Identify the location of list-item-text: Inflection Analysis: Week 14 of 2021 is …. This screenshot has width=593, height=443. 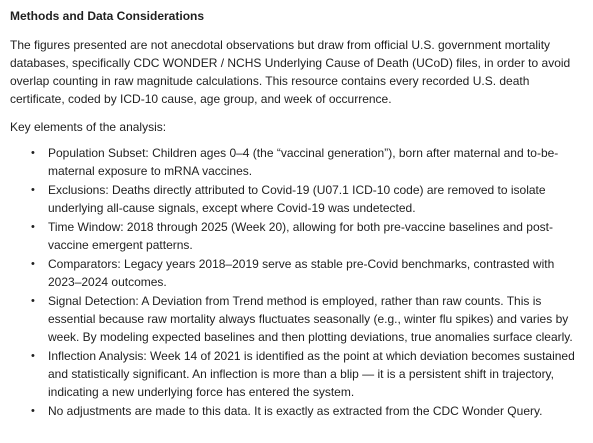
(311, 374).